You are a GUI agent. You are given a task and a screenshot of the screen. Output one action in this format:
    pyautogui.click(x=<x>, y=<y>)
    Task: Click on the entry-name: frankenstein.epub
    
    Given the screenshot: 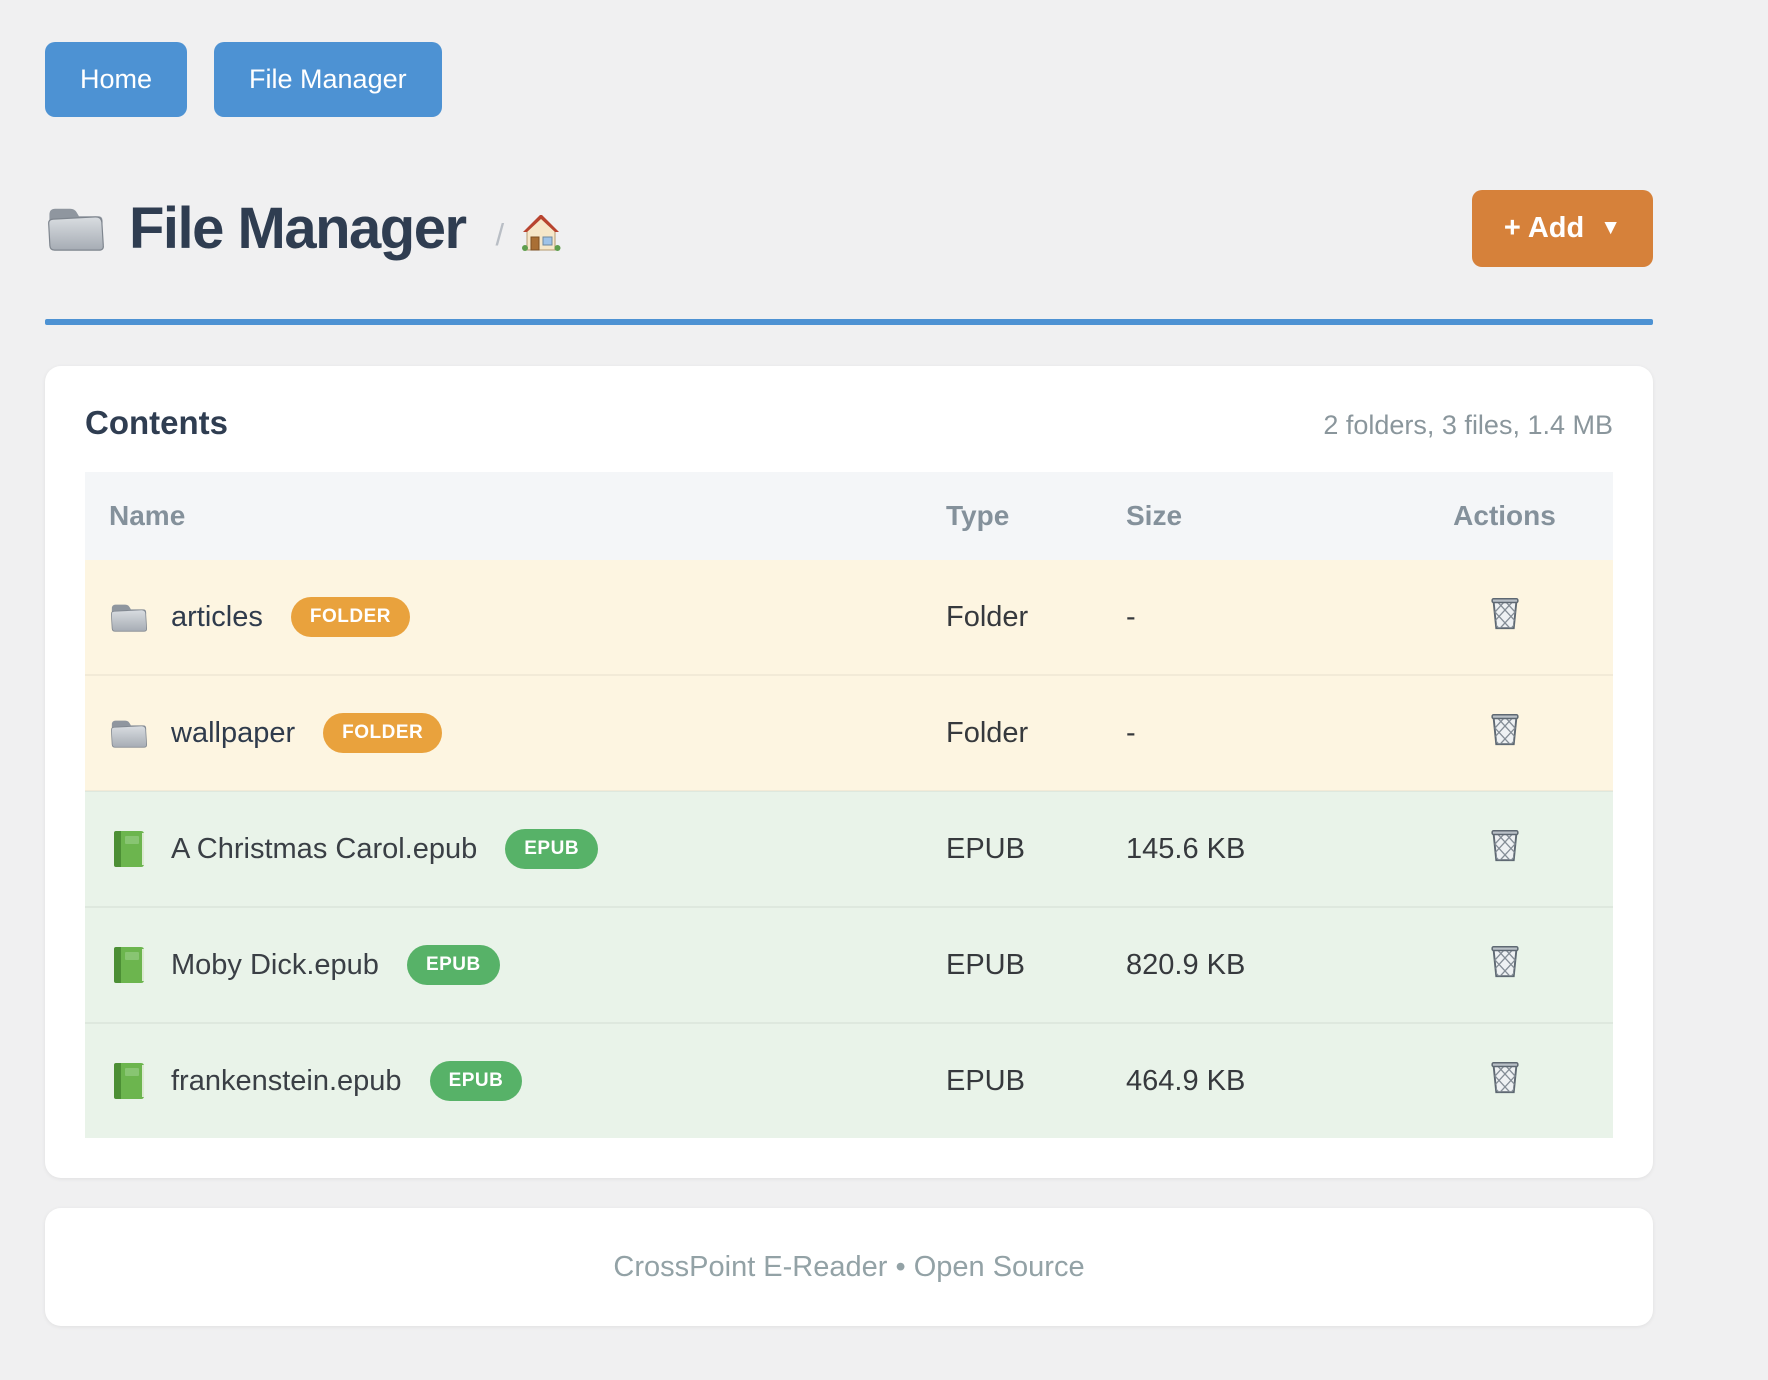 What is the action you would take?
    pyautogui.click(x=286, y=1080)
    